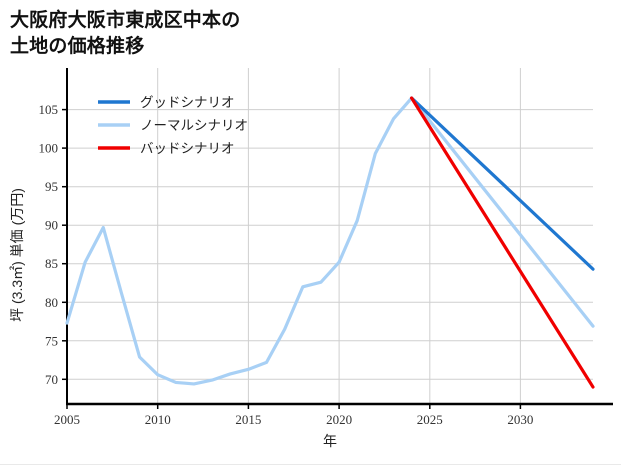 The image size is (621, 465). Describe the element at coordinates (194, 125) in the screenshot. I see `legend-label: ノーマルシナリオ` at that location.